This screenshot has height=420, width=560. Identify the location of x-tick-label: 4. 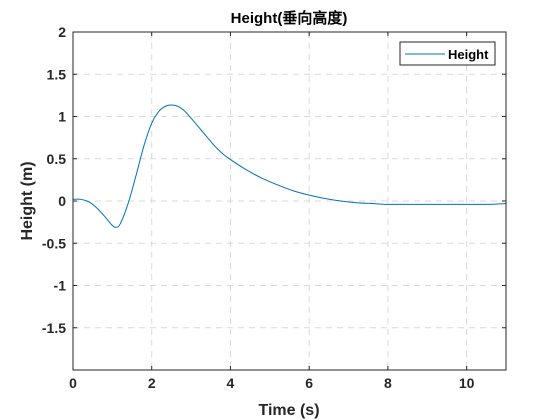
(231, 383).